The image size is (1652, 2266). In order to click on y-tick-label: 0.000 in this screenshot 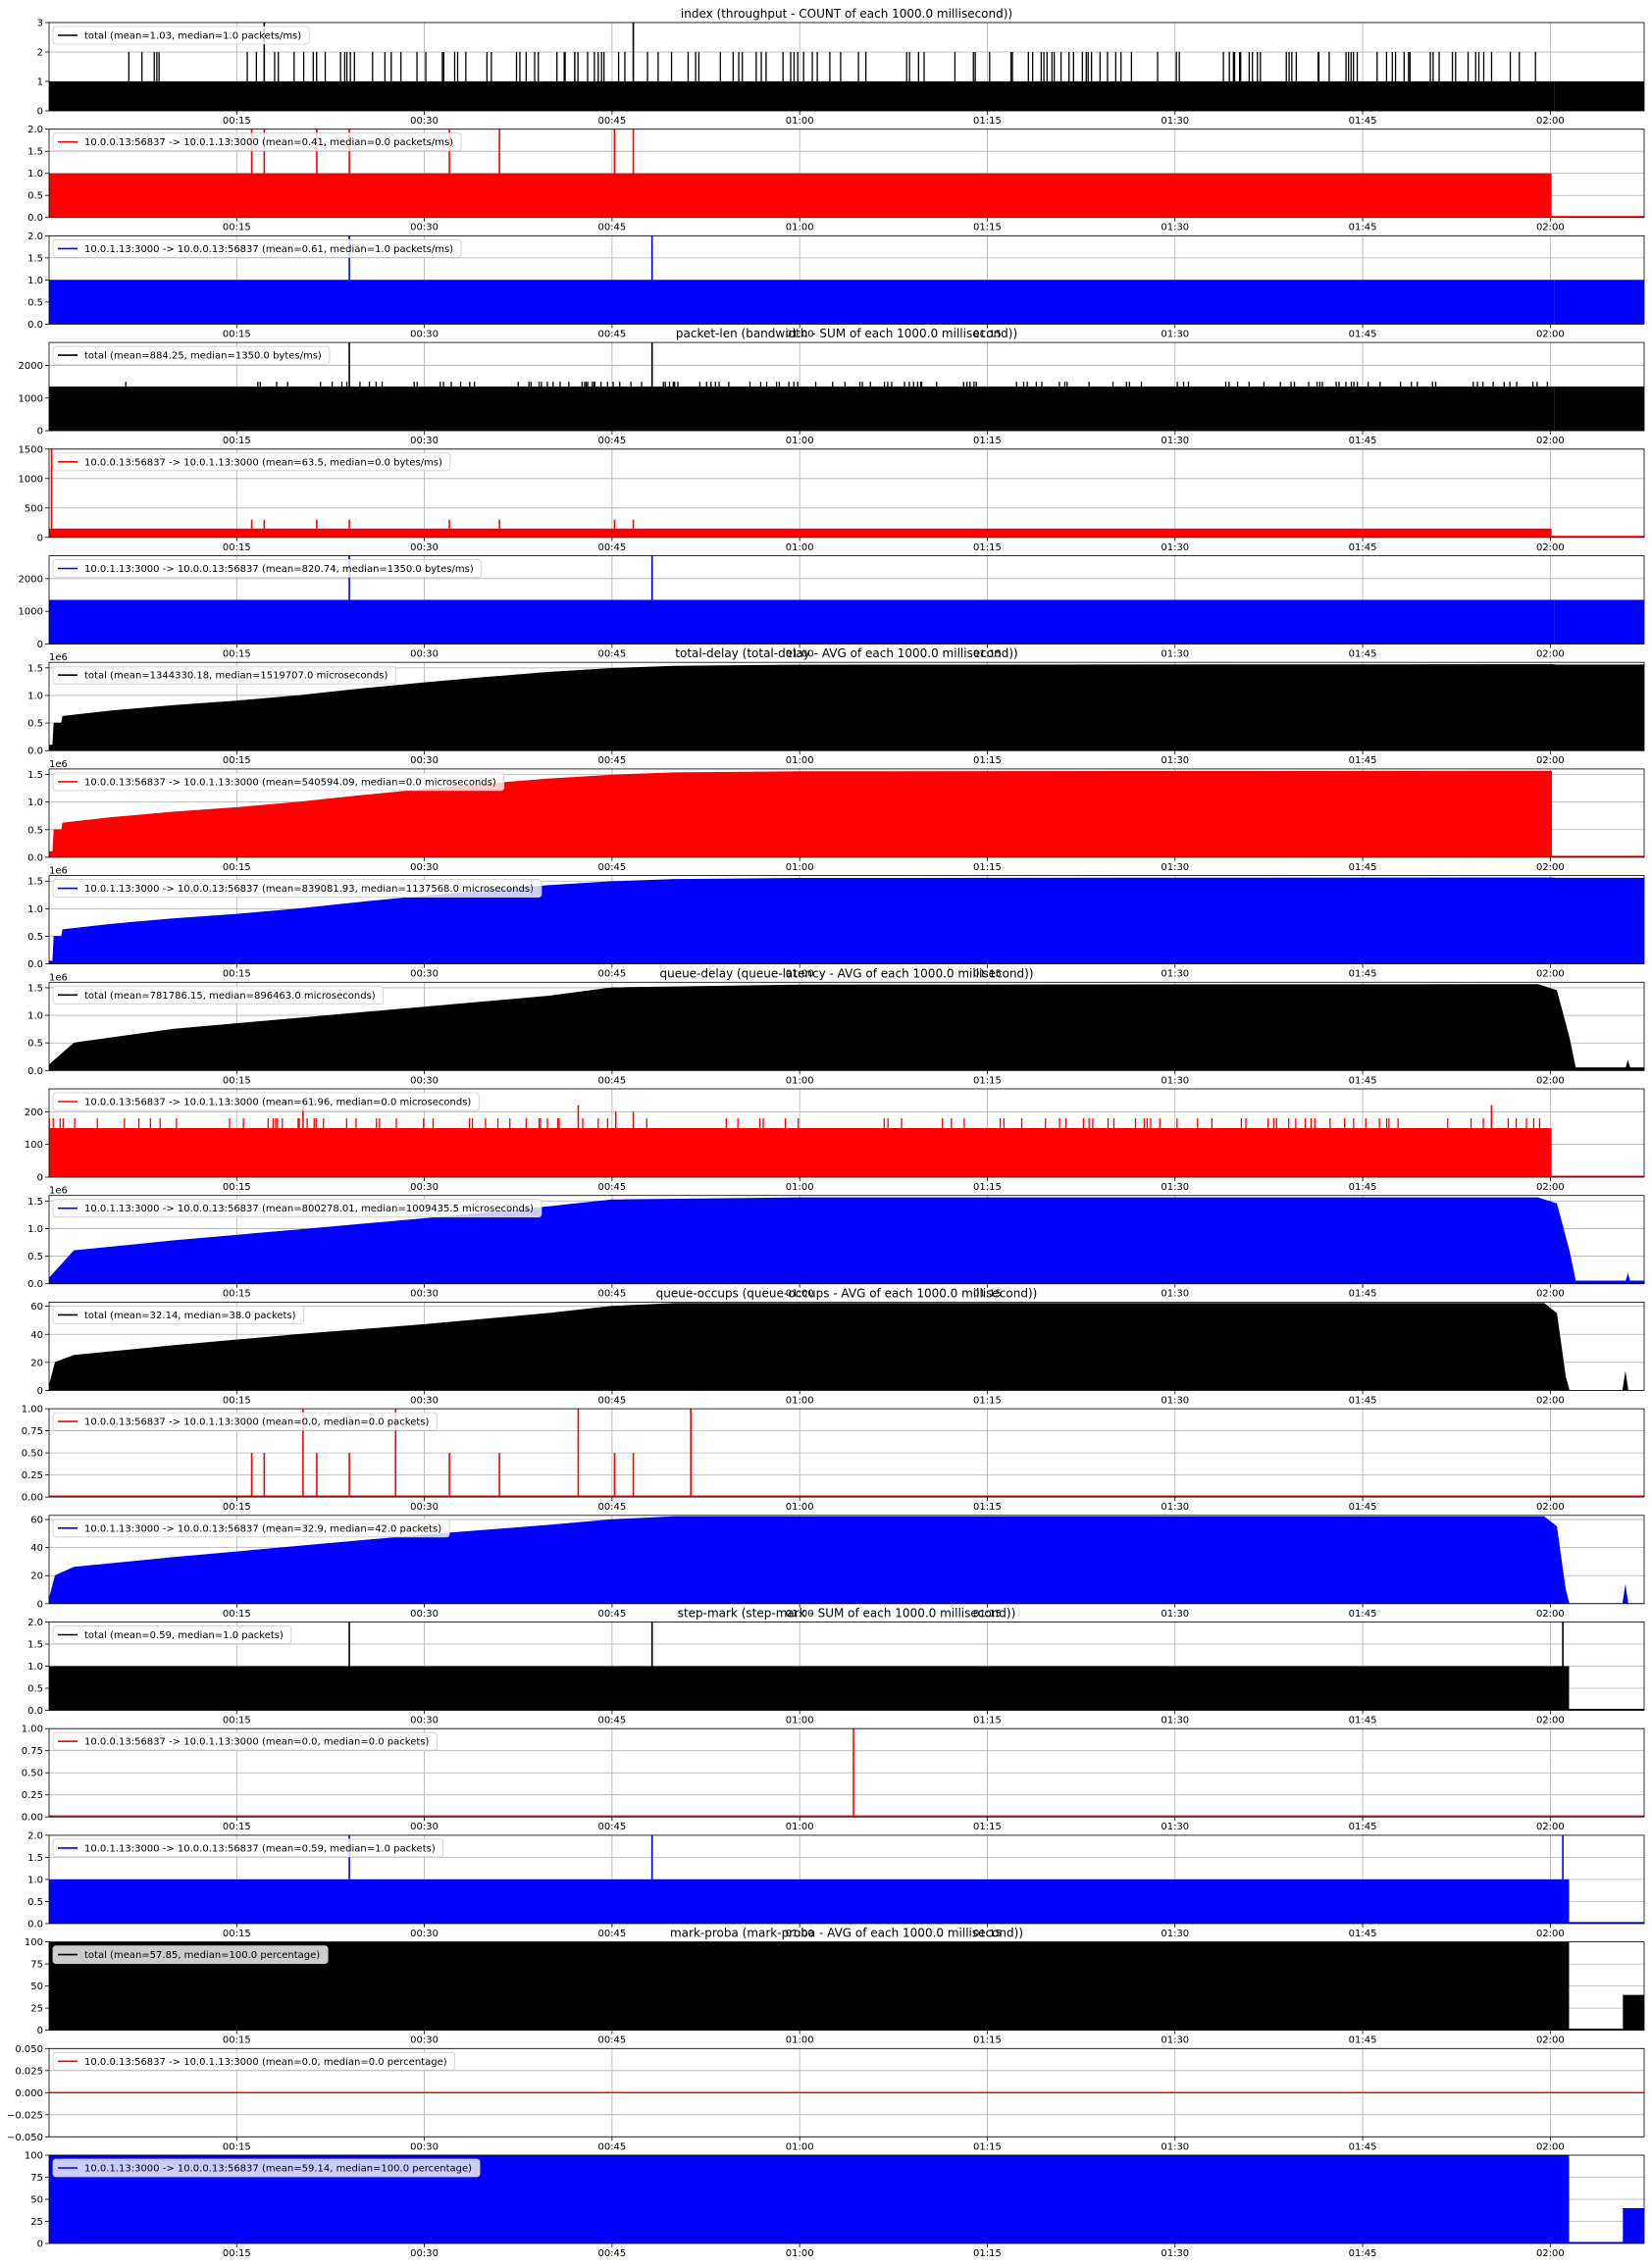, I will do `click(29, 2093)`.